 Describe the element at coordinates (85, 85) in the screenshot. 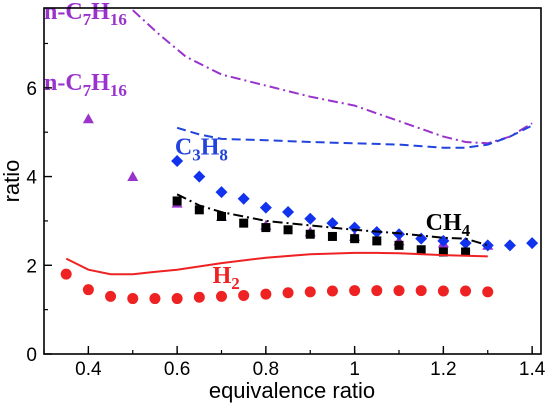

I see `series-annotation-1: n-C7H16` at that location.